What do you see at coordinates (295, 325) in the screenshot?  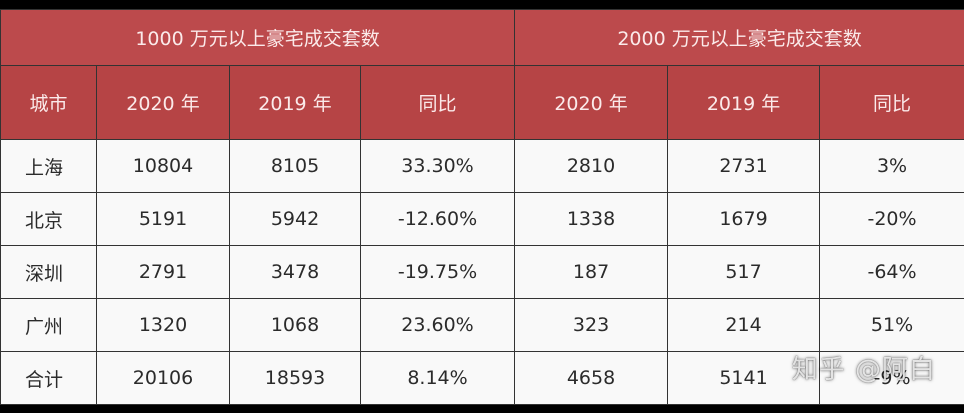 I see `cell-value: 1068` at bounding box center [295, 325].